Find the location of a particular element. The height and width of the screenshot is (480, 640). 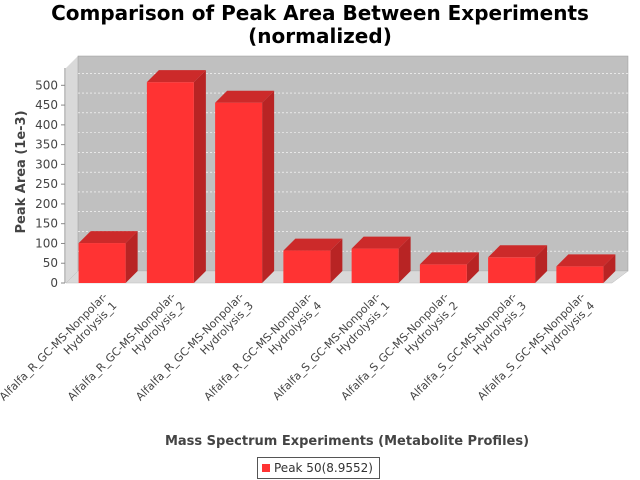

y-axis: 0 50 100 150 200 250 300 350 400 450 500 is located at coordinates (50, 179).